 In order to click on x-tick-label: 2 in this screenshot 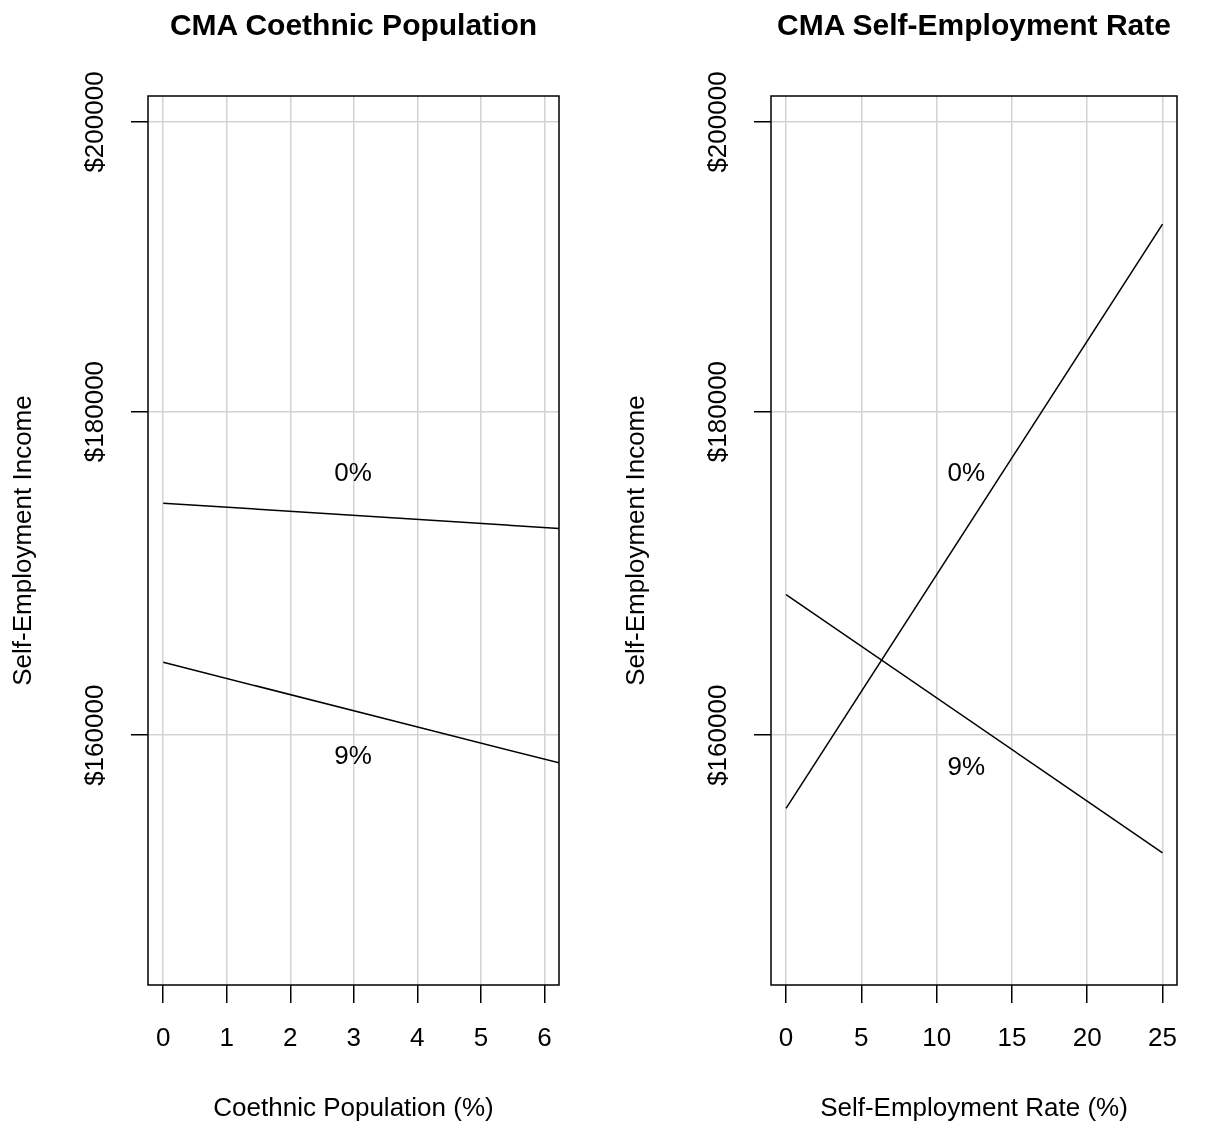, I will do `click(290, 1036)`.